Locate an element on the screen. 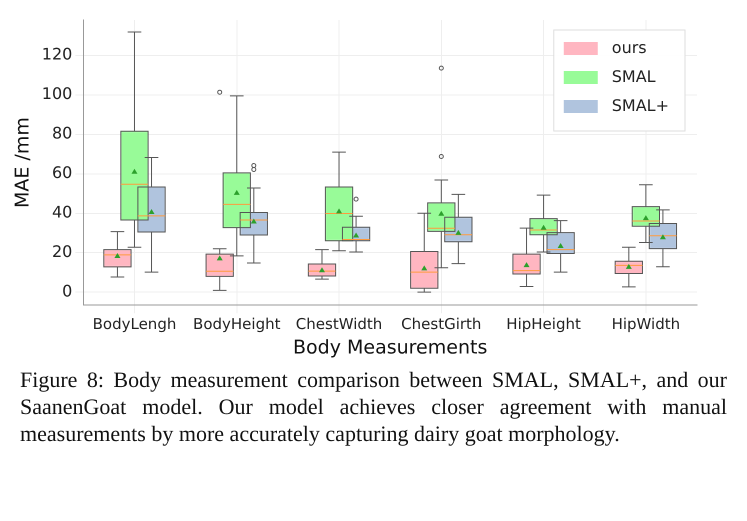 The image size is (747, 521). y-tick-label: 80 is located at coordinates (62, 133).